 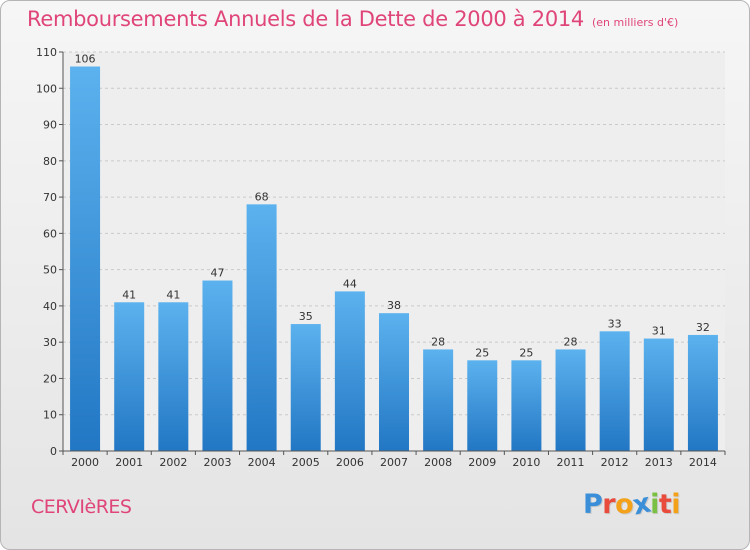 I want to click on y-tick-label: 70, so click(x=50, y=197).